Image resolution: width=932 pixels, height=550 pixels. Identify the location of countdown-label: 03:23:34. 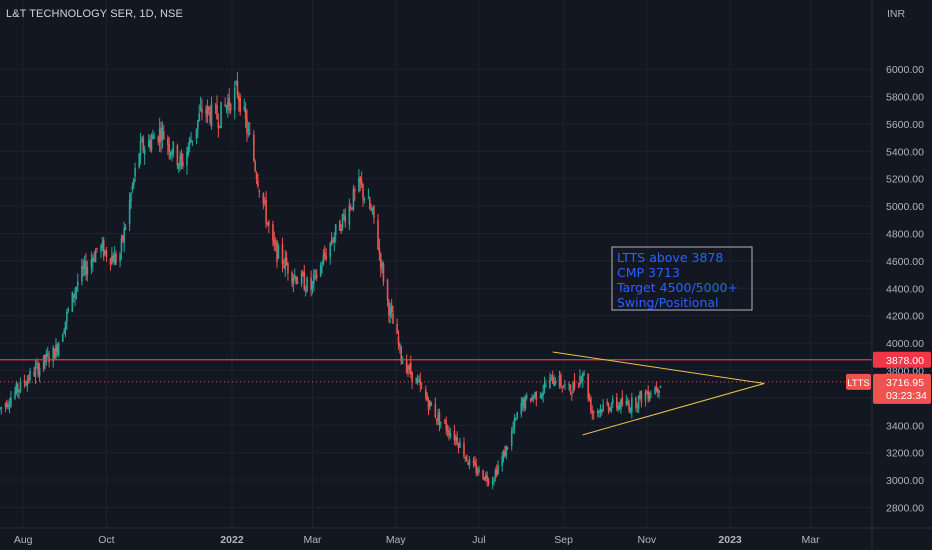
(906, 396).